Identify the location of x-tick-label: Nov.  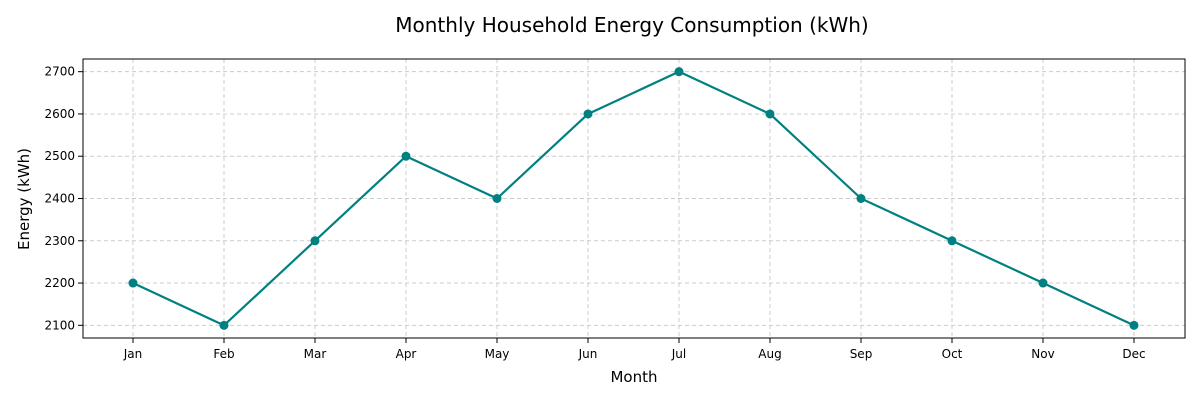
(1042, 354).